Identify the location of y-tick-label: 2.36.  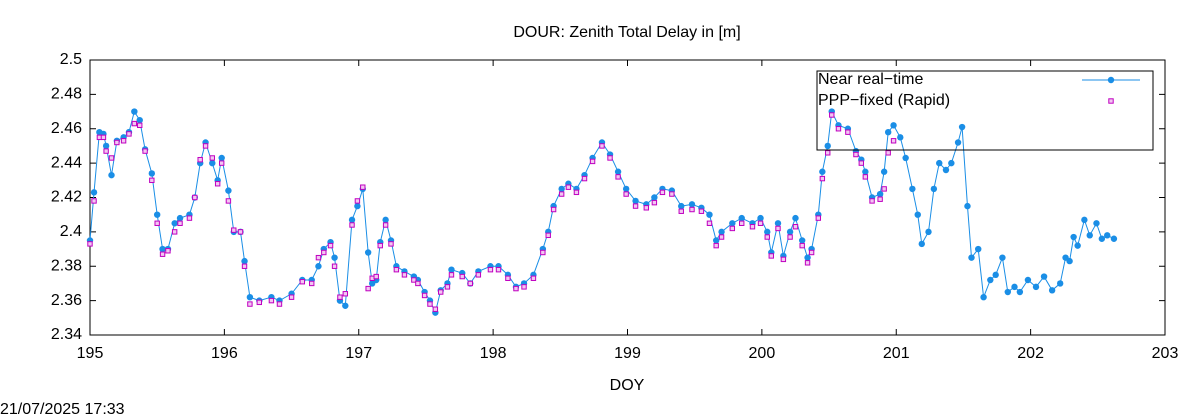
(66, 300).